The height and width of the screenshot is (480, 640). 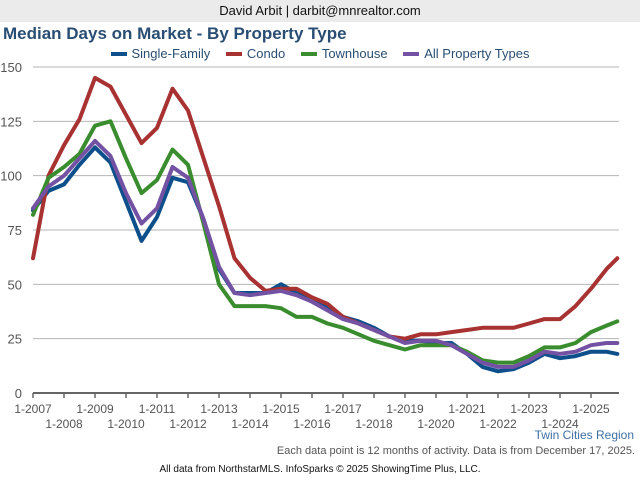 I want to click on legend-swatch-townhouse, so click(x=308, y=53).